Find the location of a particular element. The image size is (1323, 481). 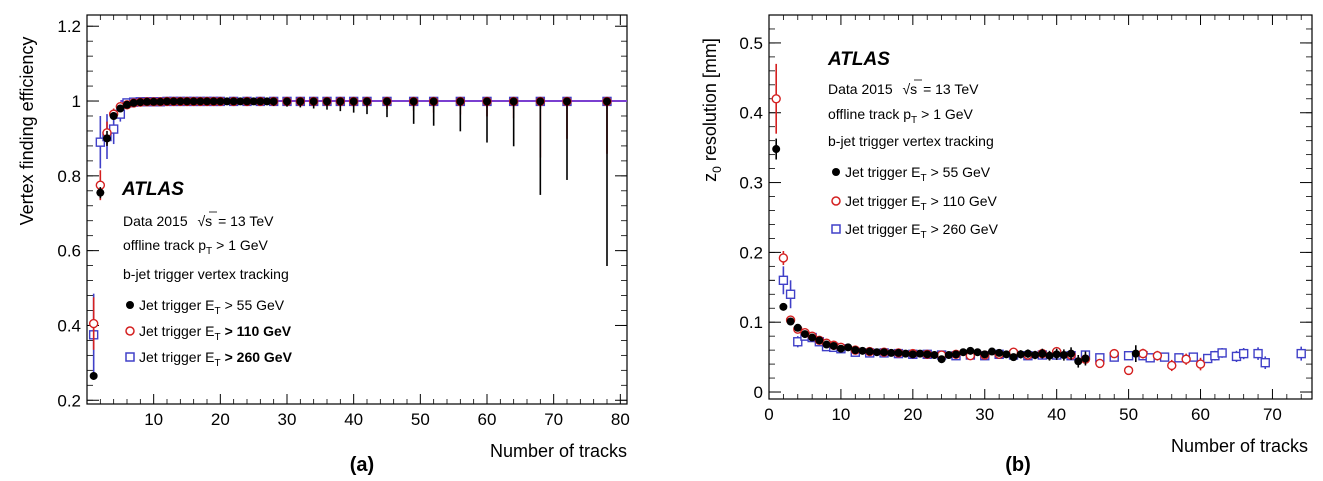

y-label-main-b: z is located at coordinates (710, 177).